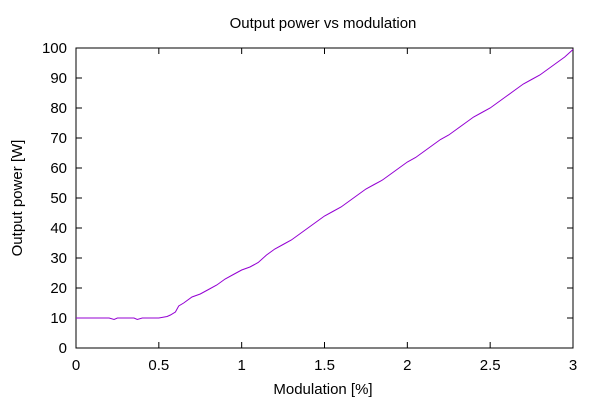 The width and height of the screenshot is (600, 400). Describe the element at coordinates (573, 365) in the screenshot. I see `x-tick-label: 3` at that location.